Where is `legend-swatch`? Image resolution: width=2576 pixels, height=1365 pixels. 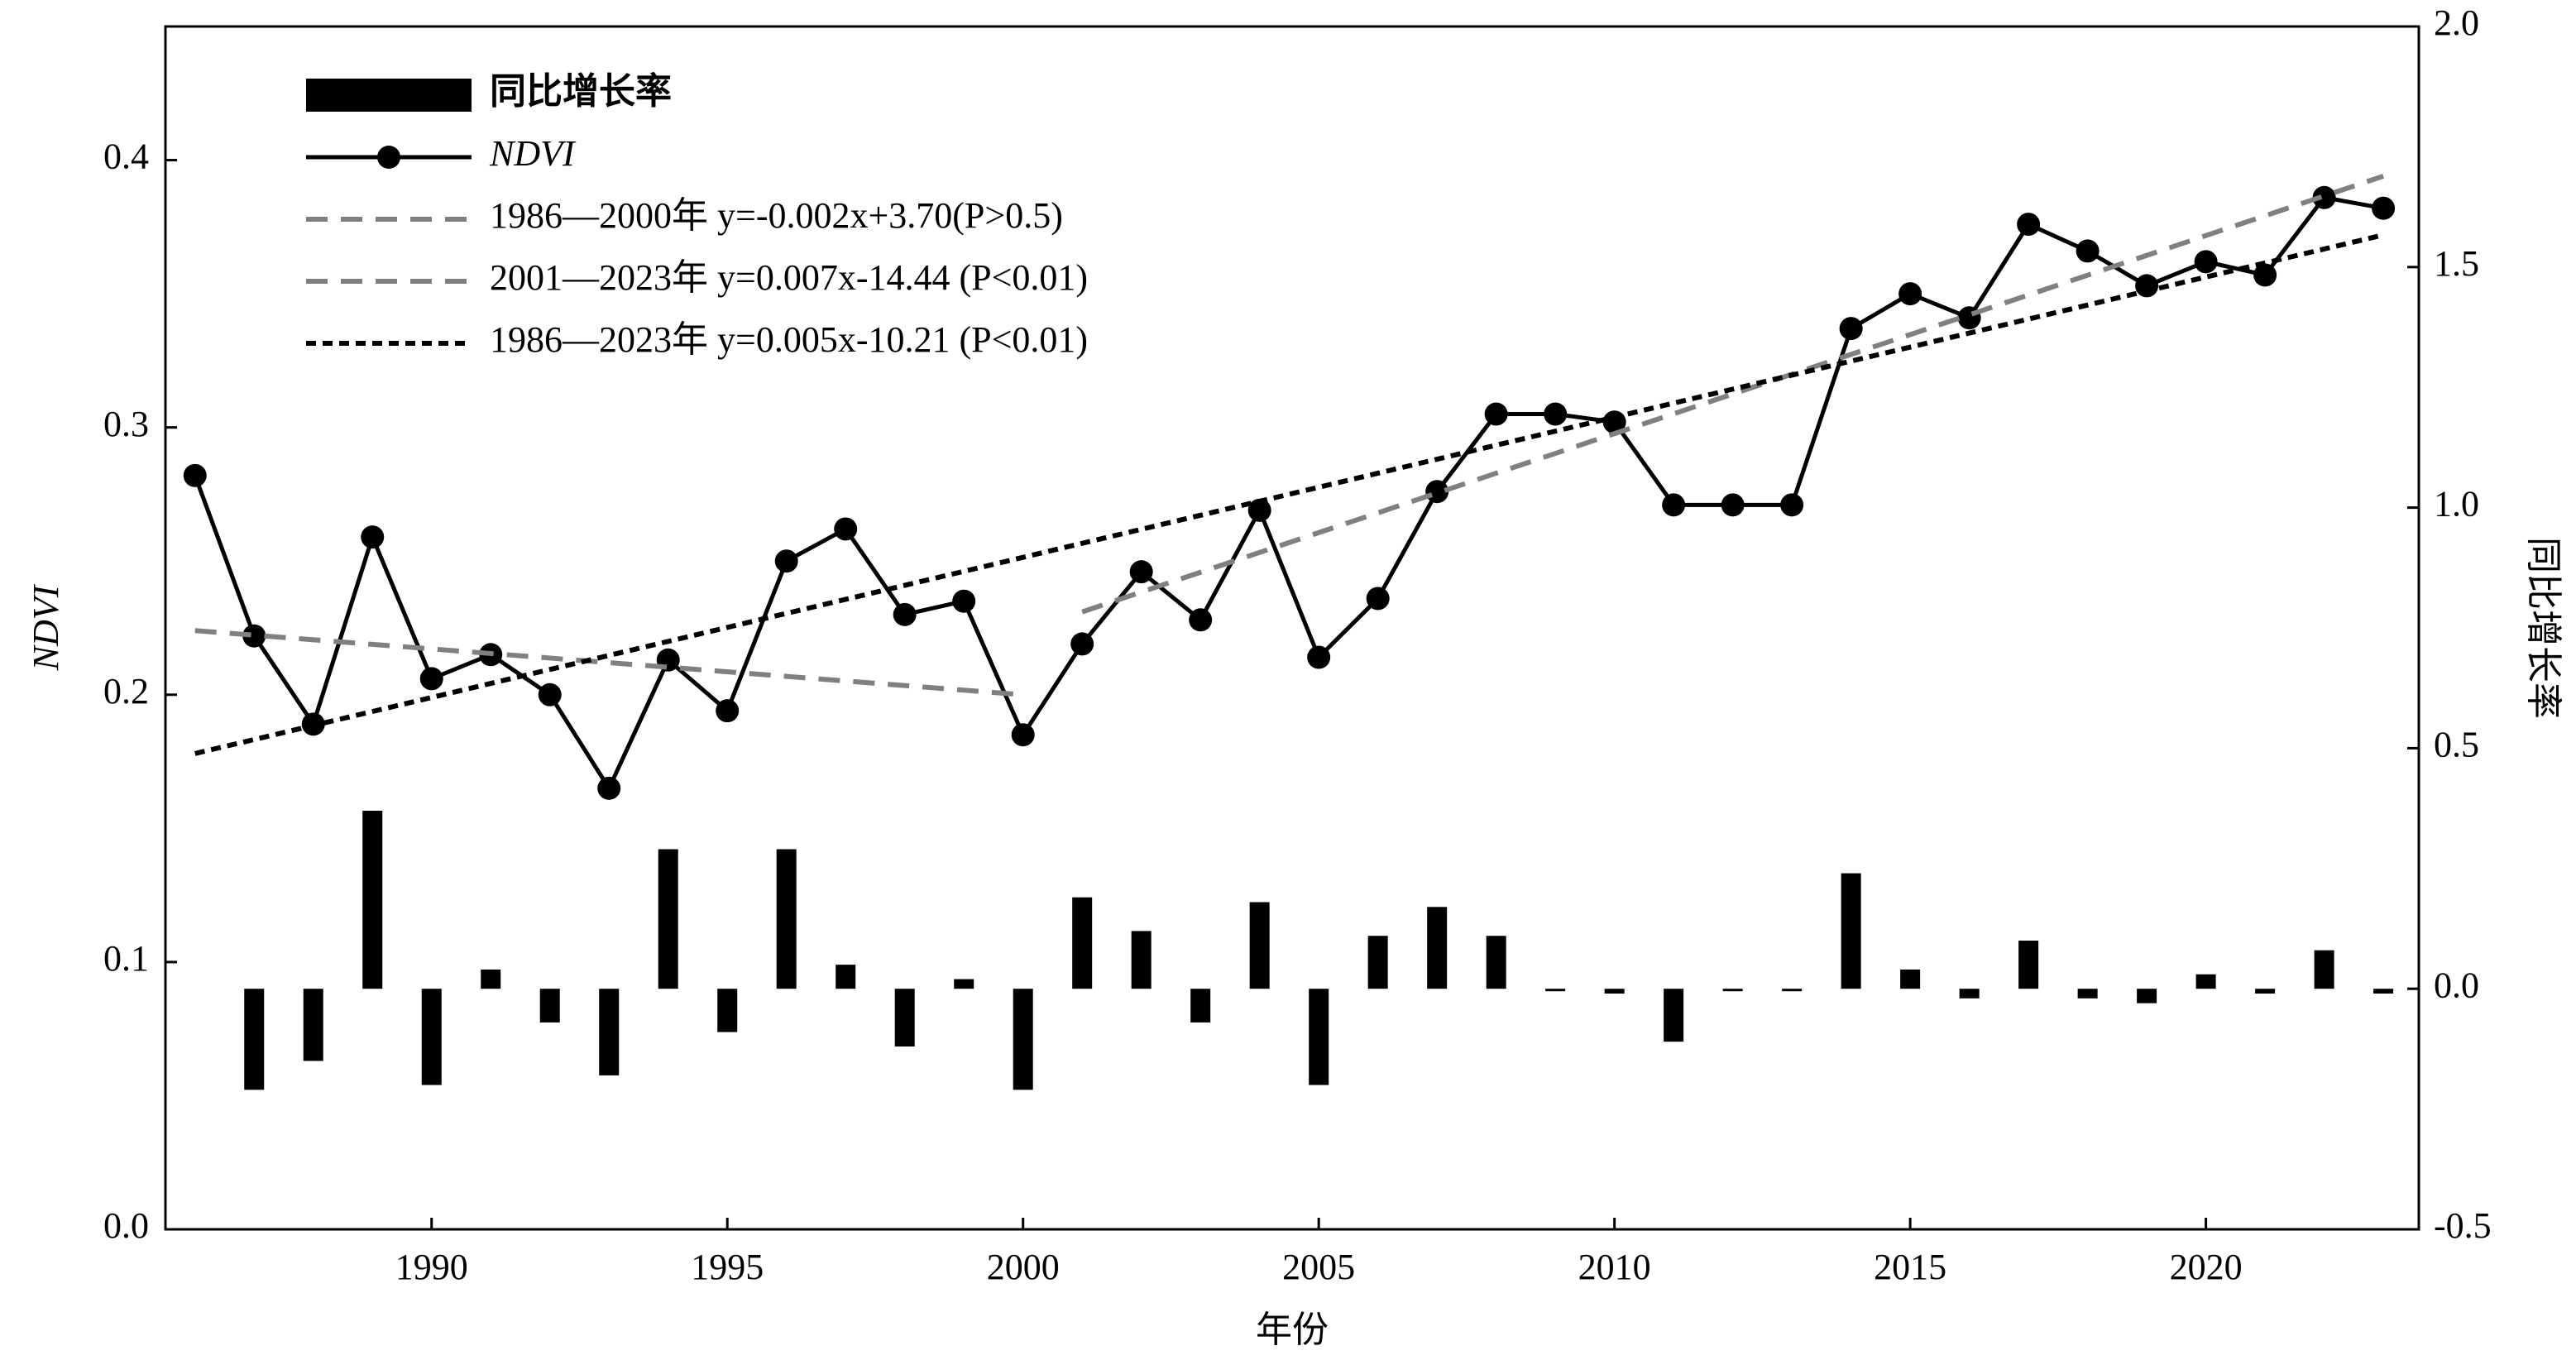
legend-swatch is located at coordinates (389, 95).